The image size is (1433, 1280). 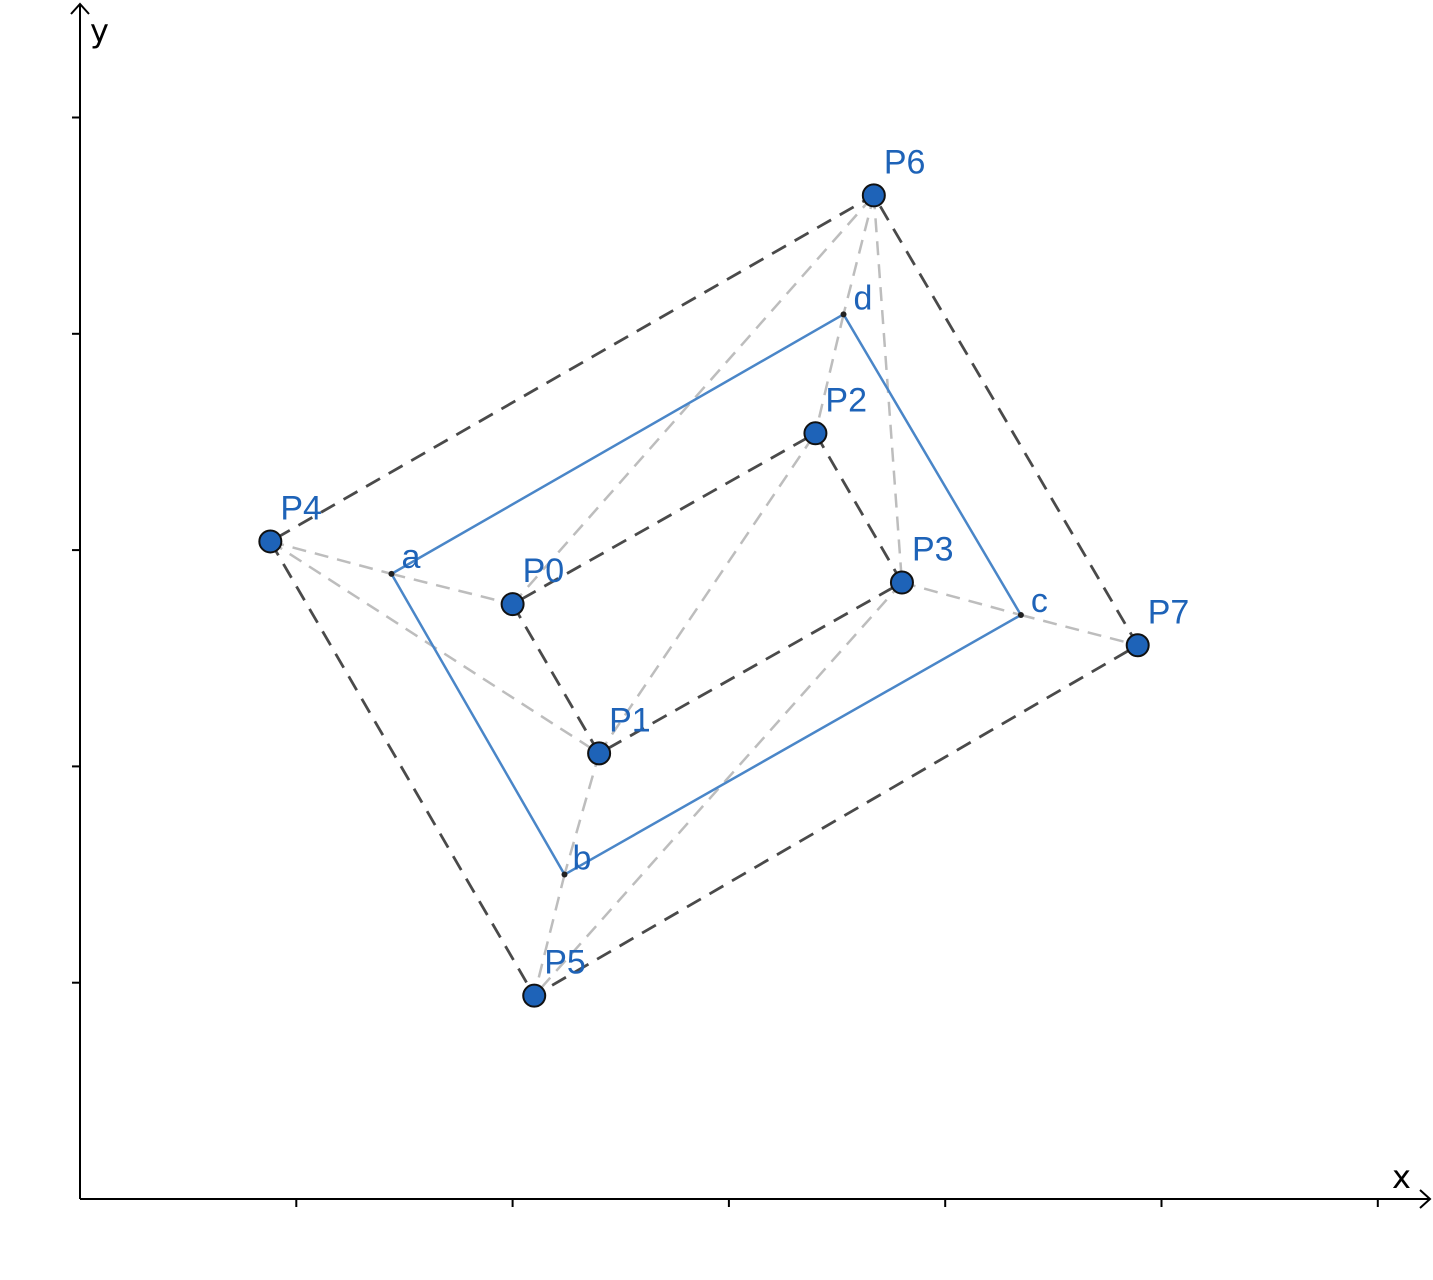 I want to click on point-p3, so click(x=901, y=582).